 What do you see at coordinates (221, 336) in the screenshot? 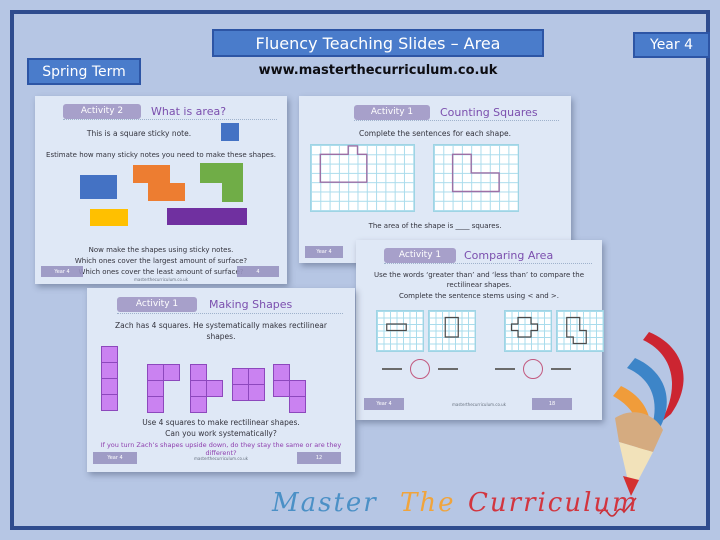
I see `intro-text: shapes.` at bounding box center [221, 336].